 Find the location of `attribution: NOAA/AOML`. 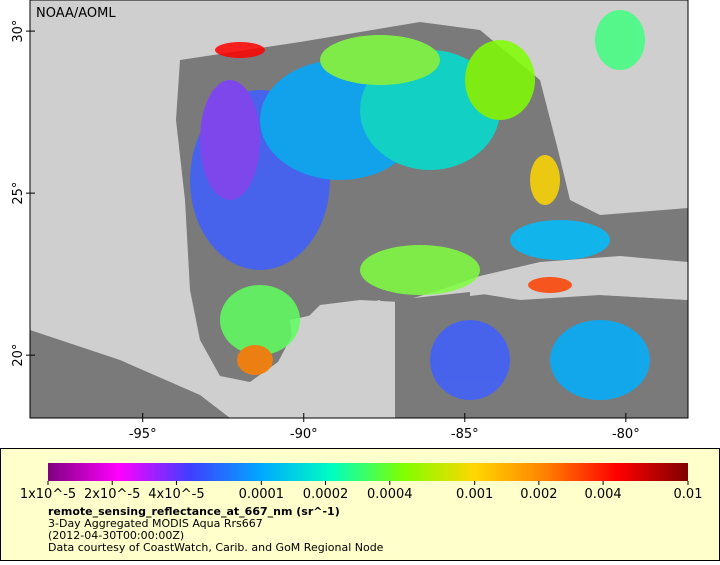

attribution: NOAA/AOML is located at coordinates (76, 13).